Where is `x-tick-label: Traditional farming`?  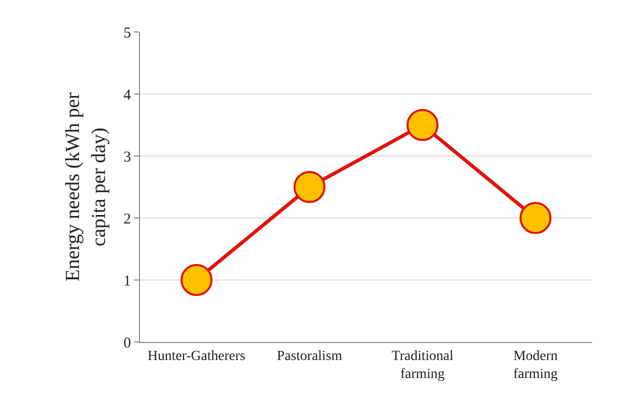
x-tick-label: Traditional farming is located at coordinates (423, 365).